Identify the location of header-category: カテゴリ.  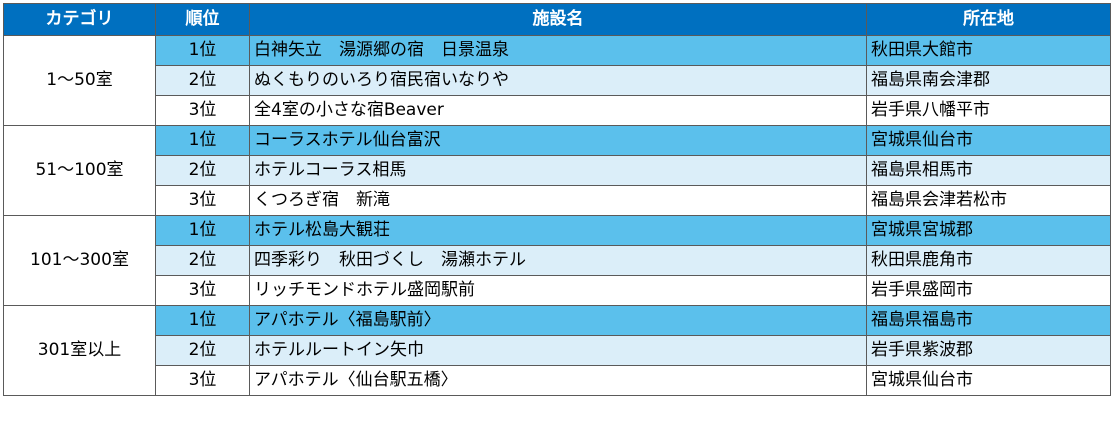
(79, 19).